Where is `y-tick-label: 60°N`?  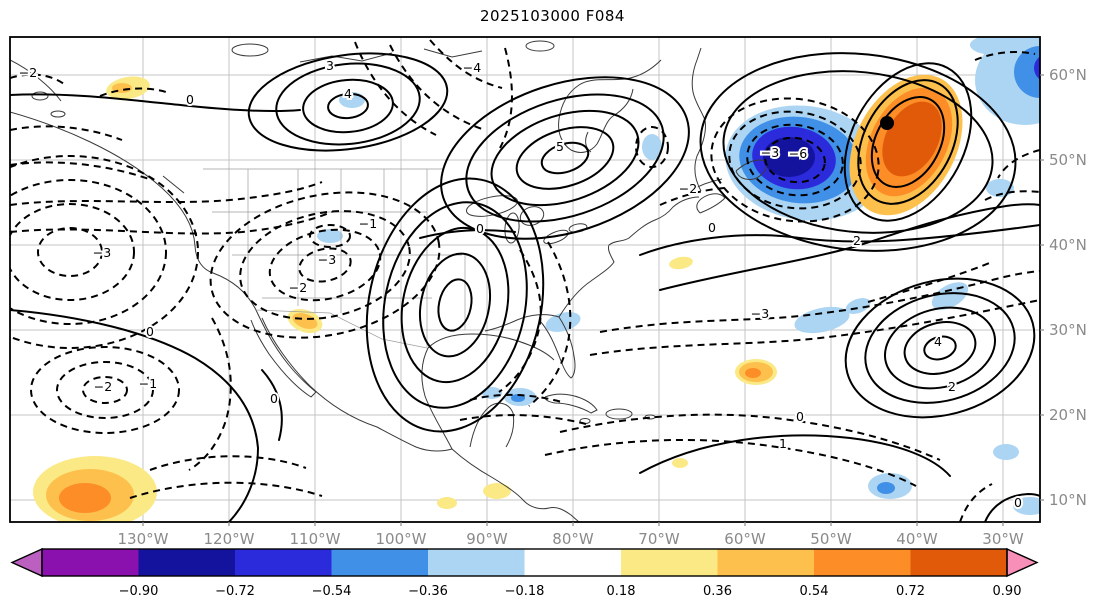 y-tick-label: 60°N is located at coordinates (1068, 75).